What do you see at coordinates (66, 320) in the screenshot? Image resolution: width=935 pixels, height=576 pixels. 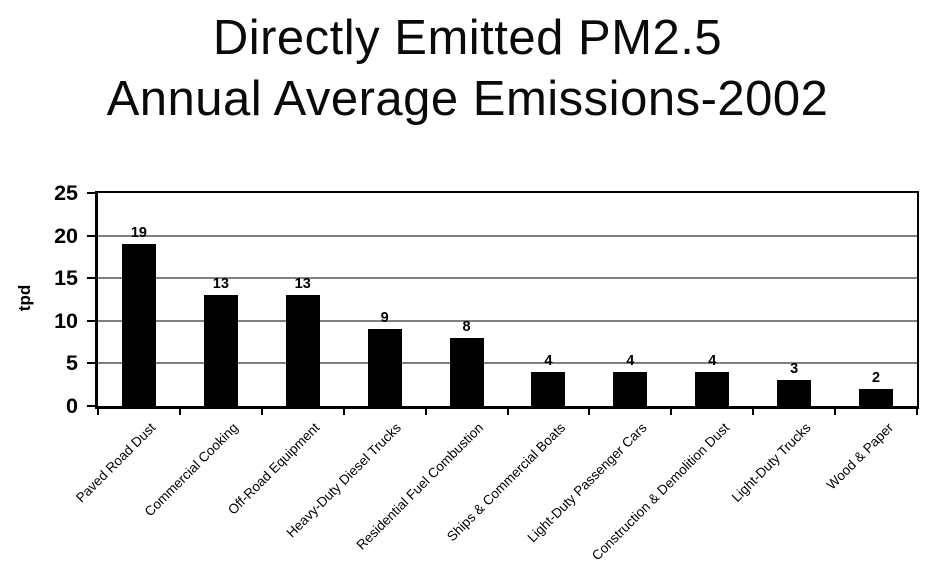 I see `y-axis-tick-label: 10` at bounding box center [66, 320].